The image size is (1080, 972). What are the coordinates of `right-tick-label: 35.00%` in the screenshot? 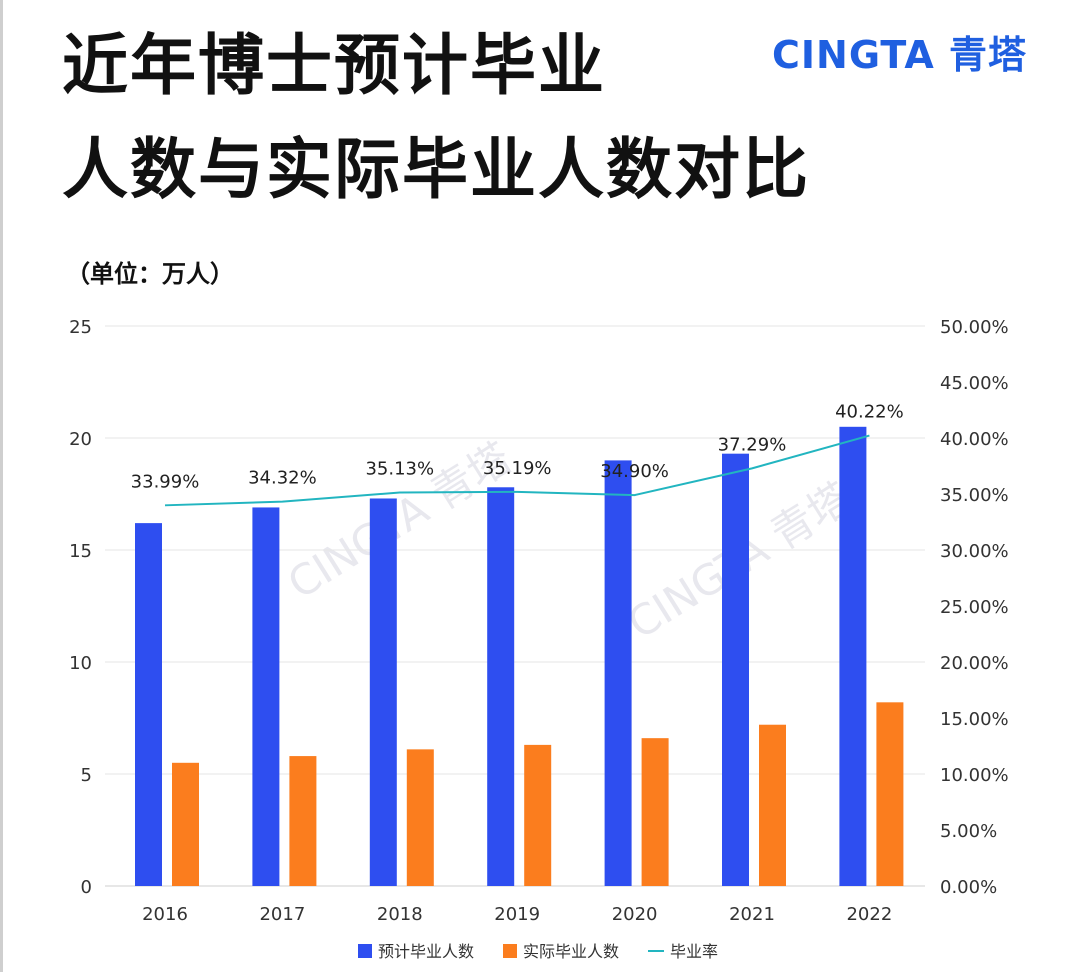 It's located at (974, 495).